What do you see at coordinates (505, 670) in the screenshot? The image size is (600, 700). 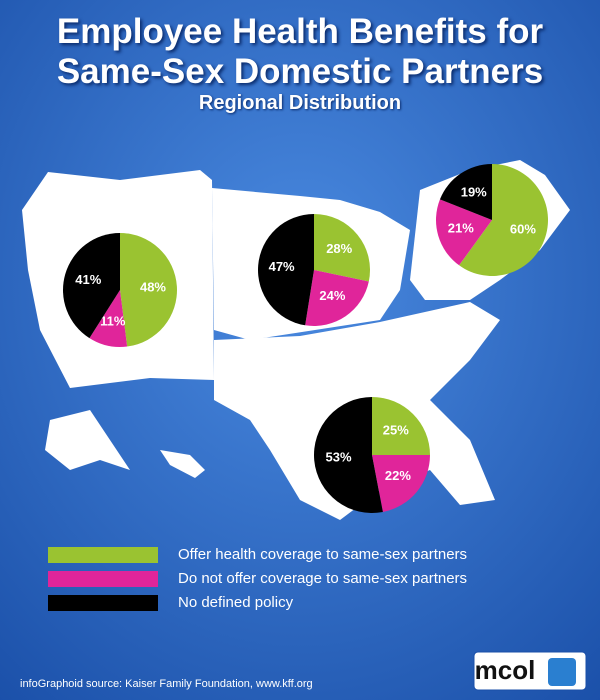 I see `logo: mcol` at bounding box center [505, 670].